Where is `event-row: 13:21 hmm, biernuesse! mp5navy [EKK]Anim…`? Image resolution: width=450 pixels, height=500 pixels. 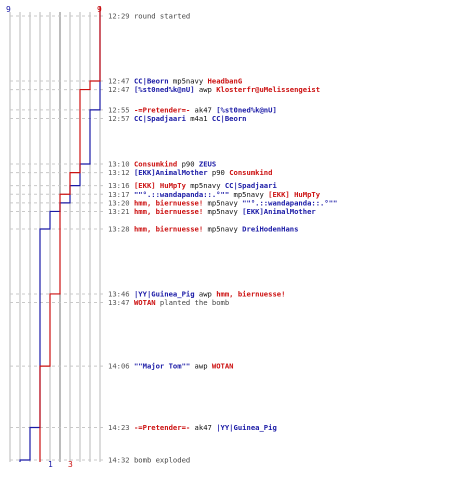 event-row: 13:21 hmm, biernuesse! mp5navy [EKK]Anim… is located at coordinates (212, 211).